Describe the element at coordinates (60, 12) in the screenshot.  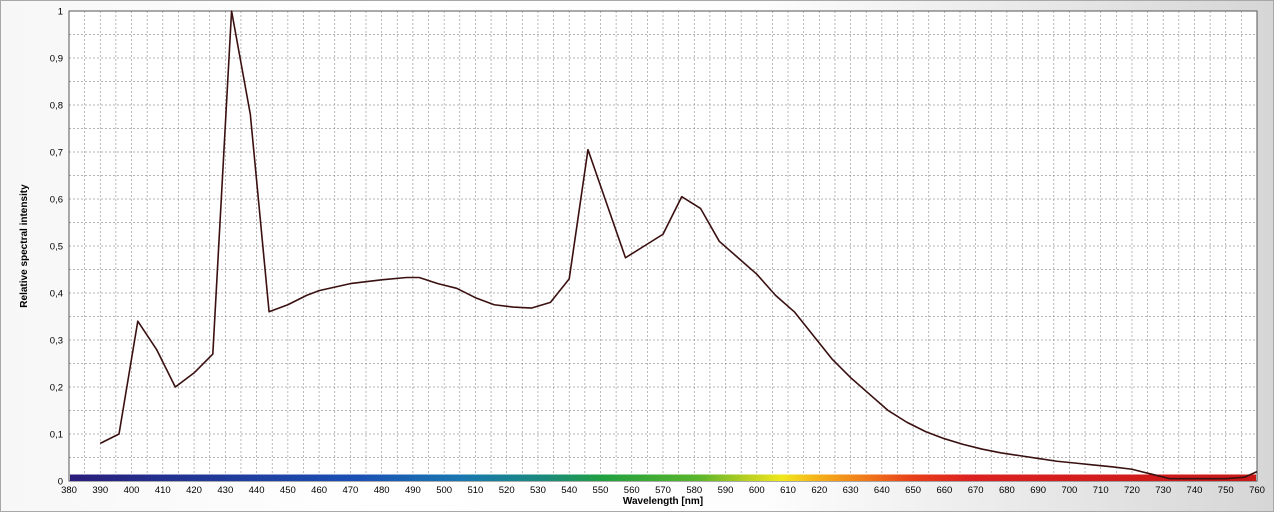
I see `y-tick-label: 1` at that location.